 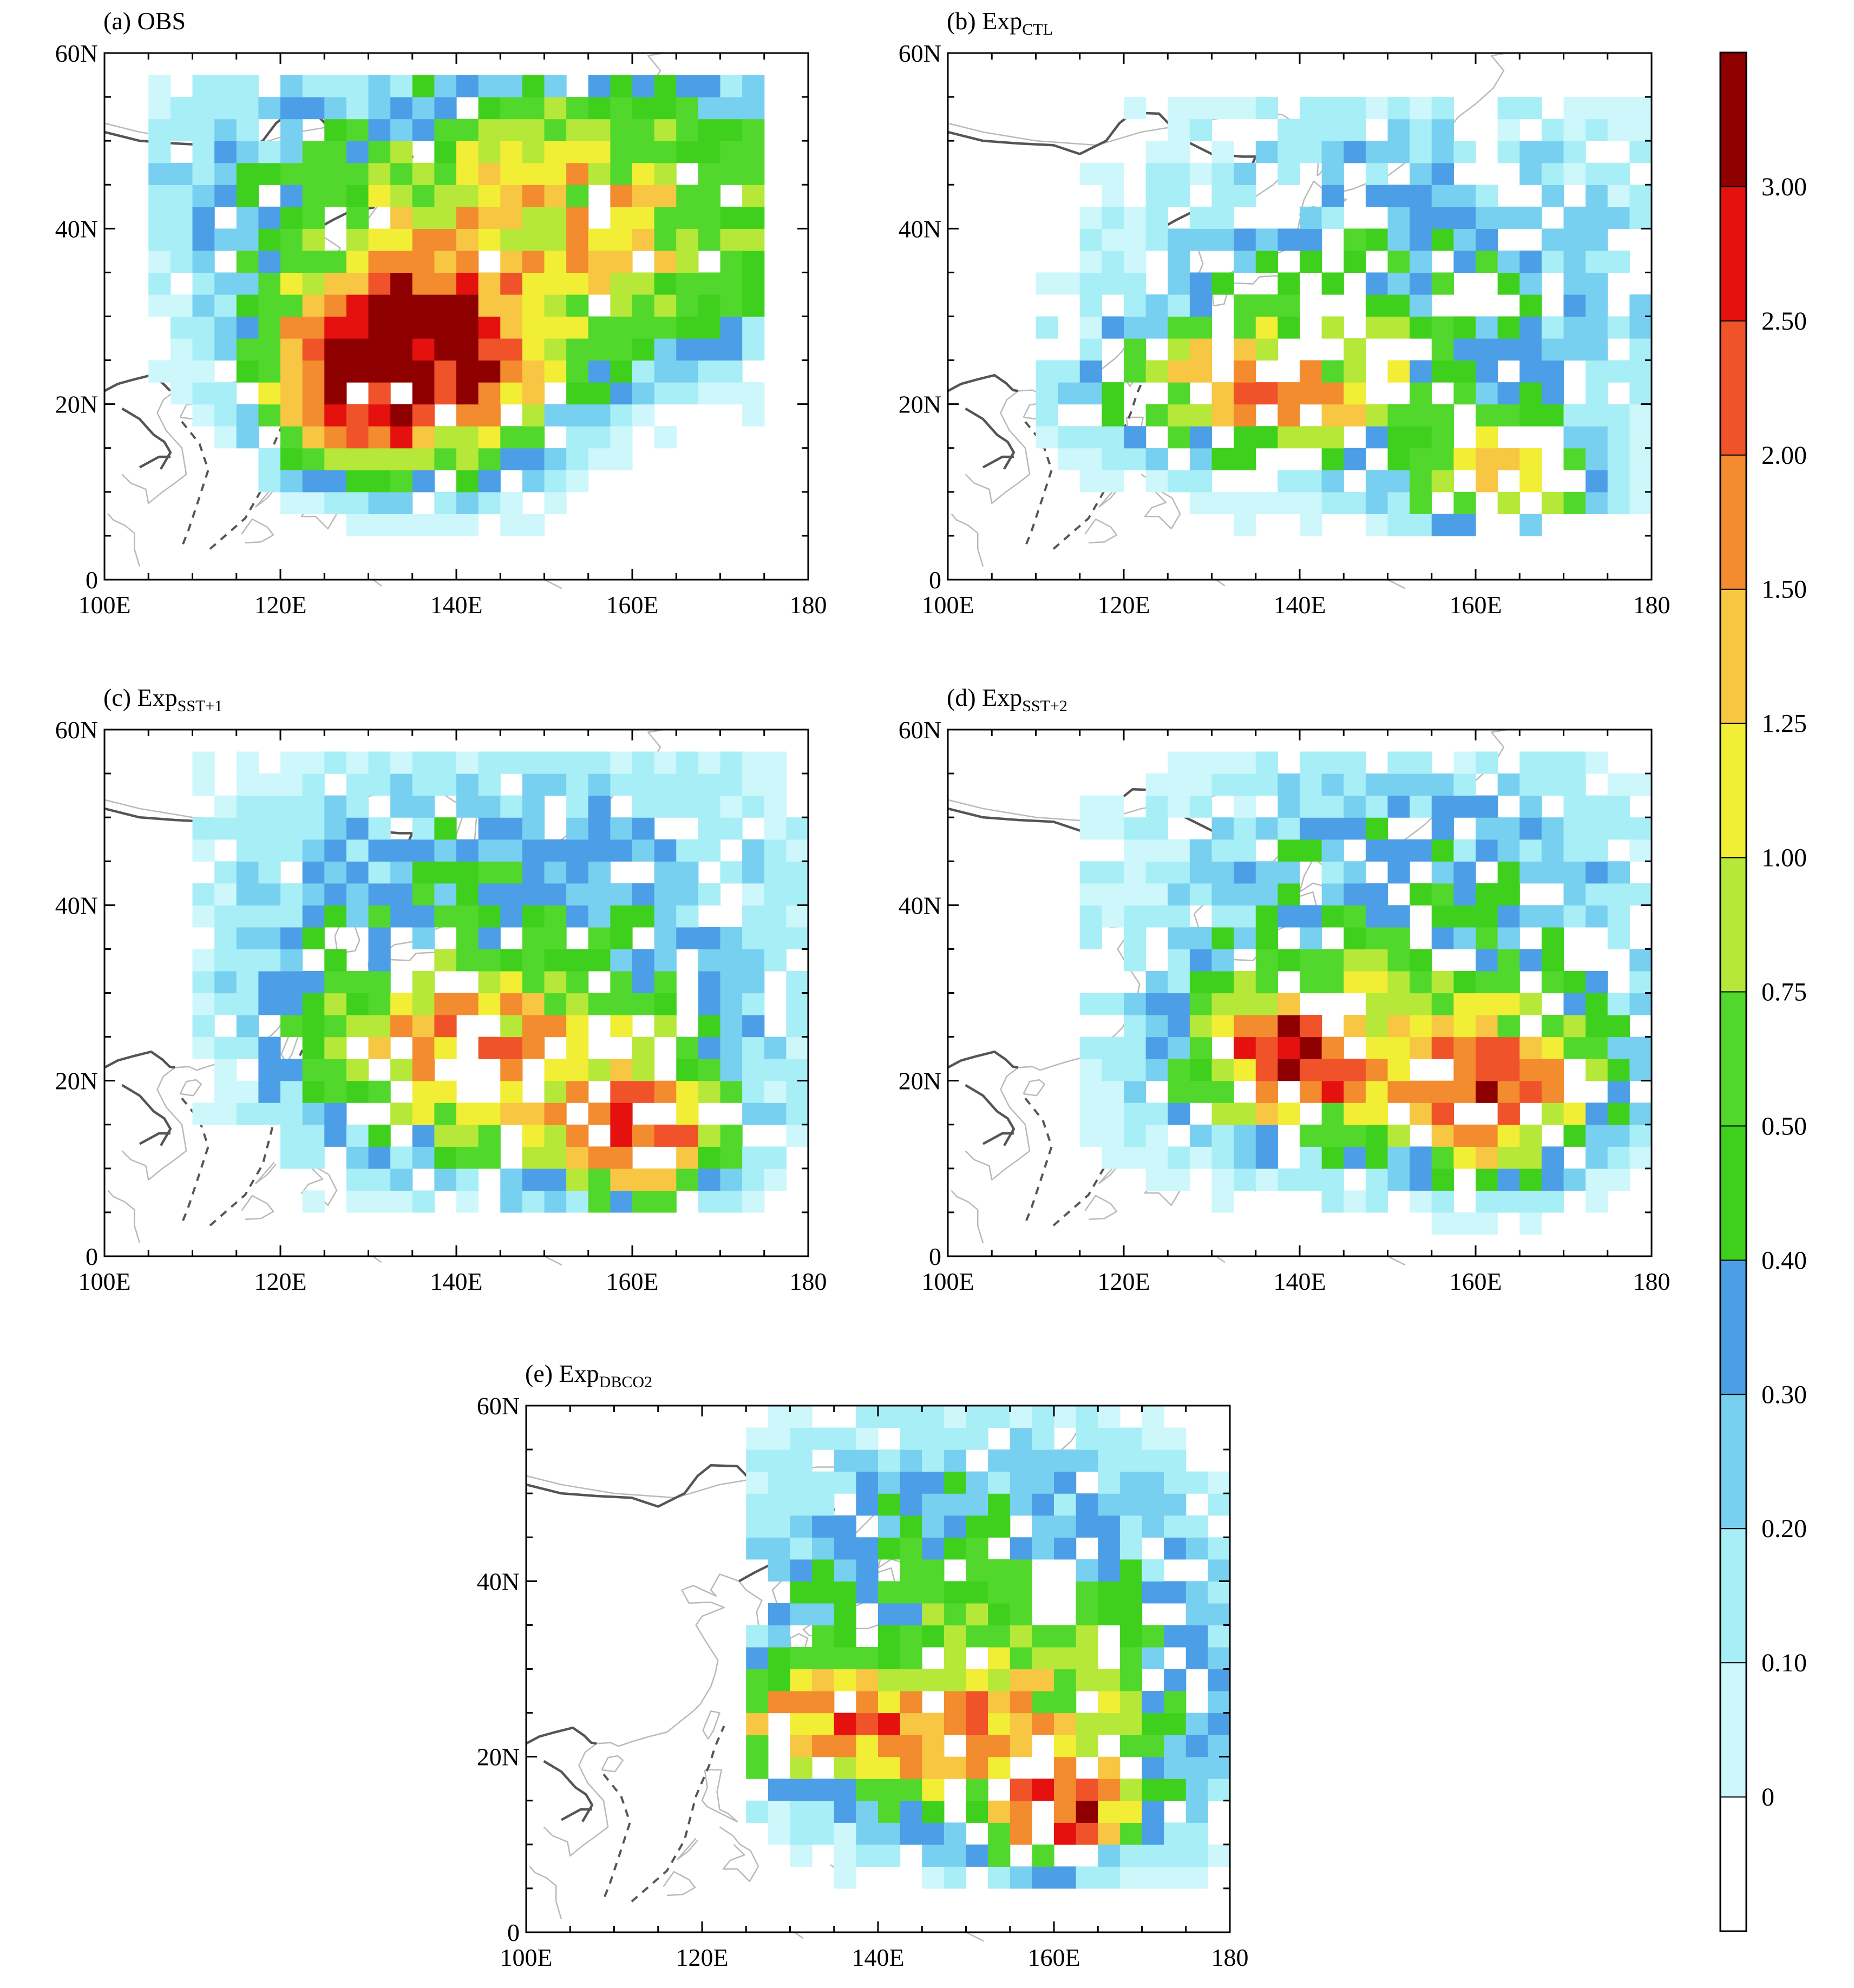 I want to click on y-tick-label: 0, so click(x=935, y=1257).